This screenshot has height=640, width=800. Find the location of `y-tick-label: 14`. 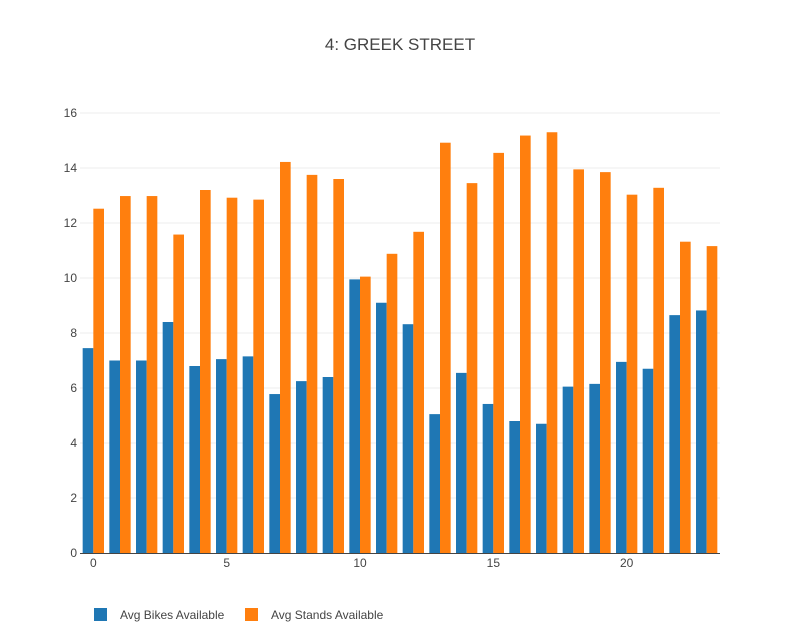

y-tick-label: 14 is located at coordinates (71, 168).